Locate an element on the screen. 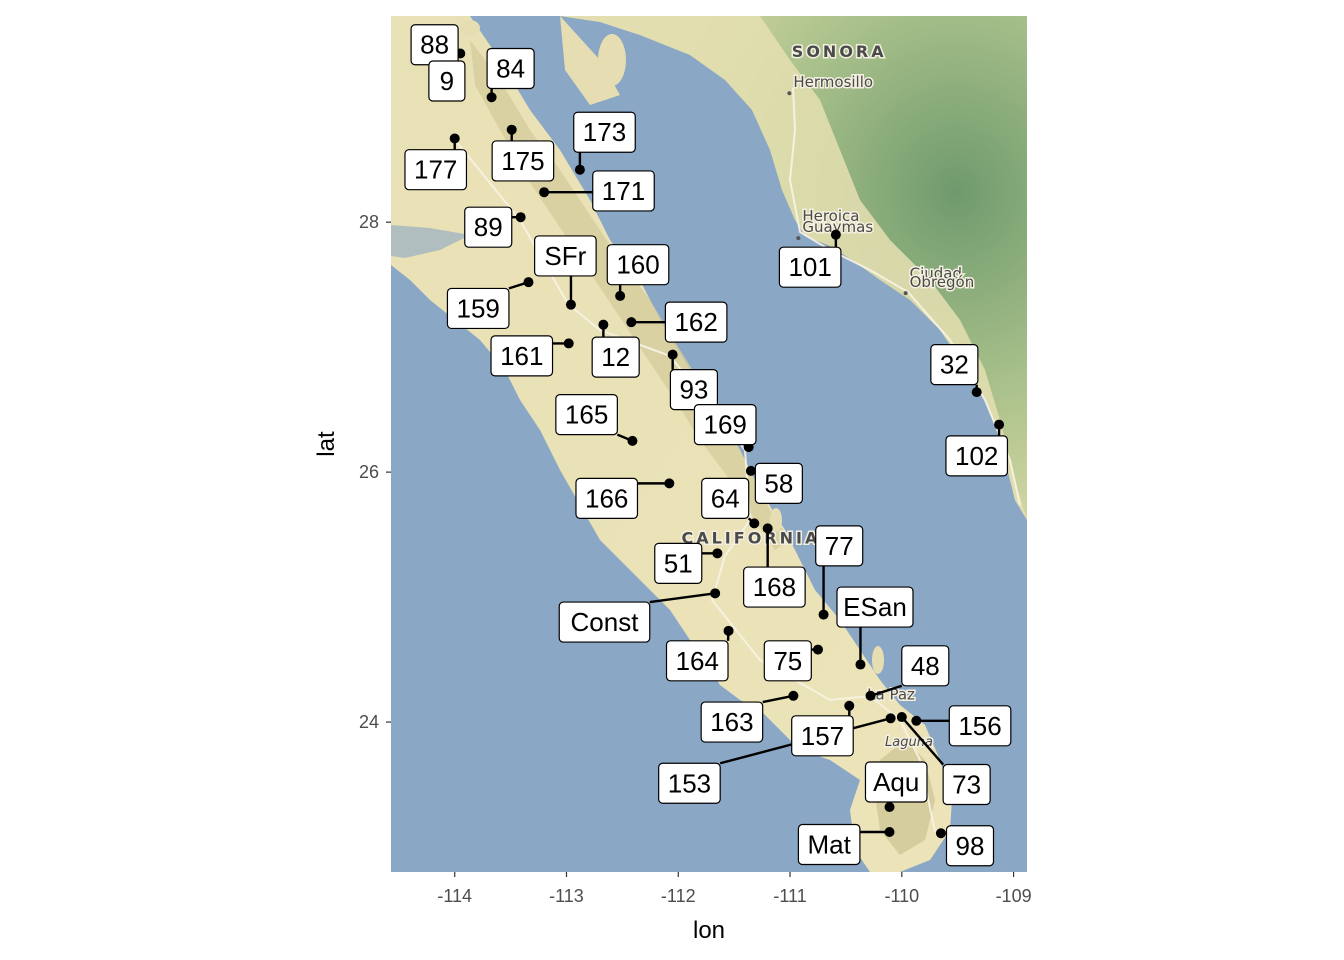 The height and width of the screenshot is (960, 1344). road-sonora is located at coordinates (904, 296).